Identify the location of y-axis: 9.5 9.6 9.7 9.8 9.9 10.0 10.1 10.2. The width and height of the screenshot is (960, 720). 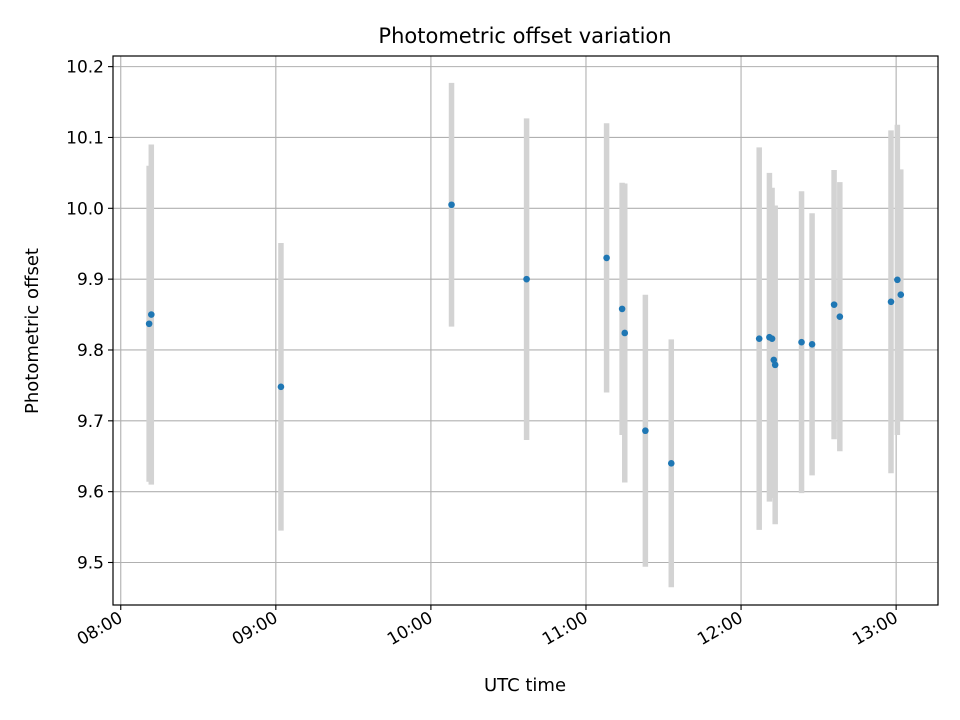
(89, 315).